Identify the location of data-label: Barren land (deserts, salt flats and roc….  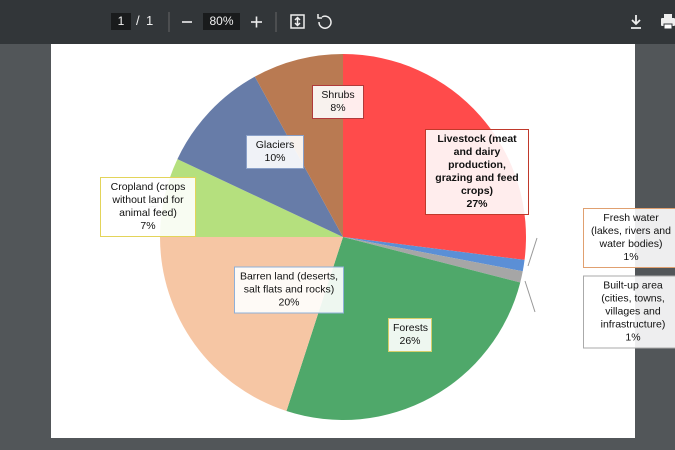
(289, 290).